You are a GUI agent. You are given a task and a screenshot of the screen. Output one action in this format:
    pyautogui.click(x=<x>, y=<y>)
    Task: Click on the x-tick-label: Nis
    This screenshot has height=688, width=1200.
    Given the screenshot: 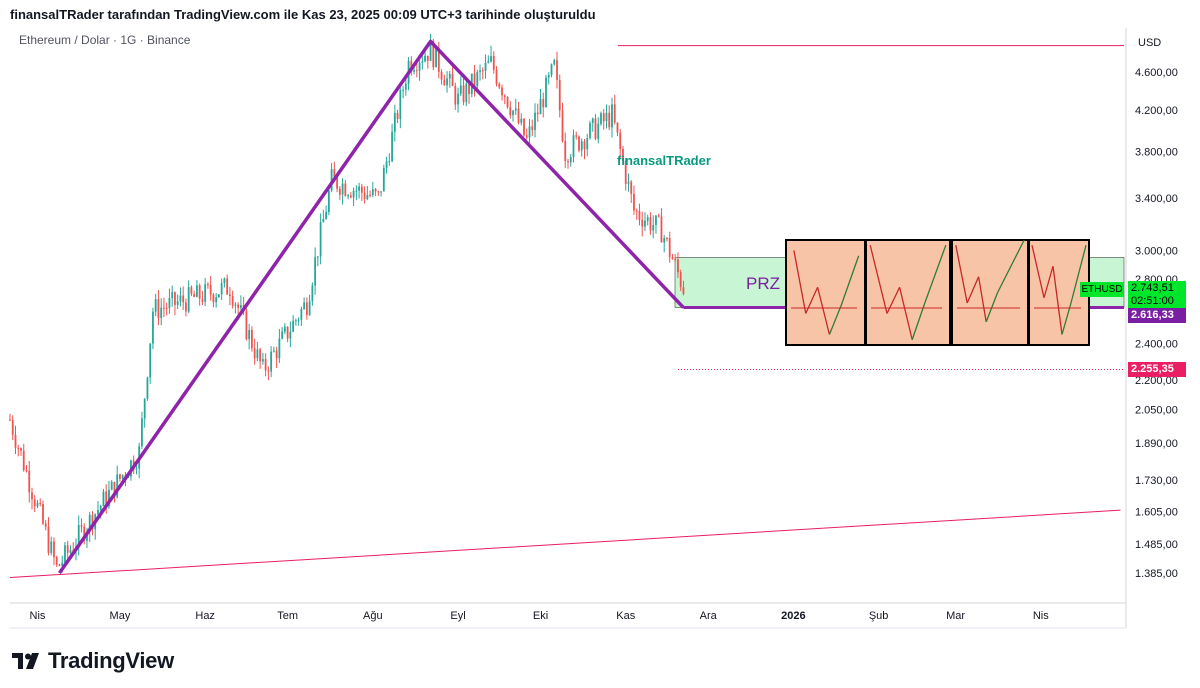 What is the action you would take?
    pyautogui.click(x=38, y=616)
    